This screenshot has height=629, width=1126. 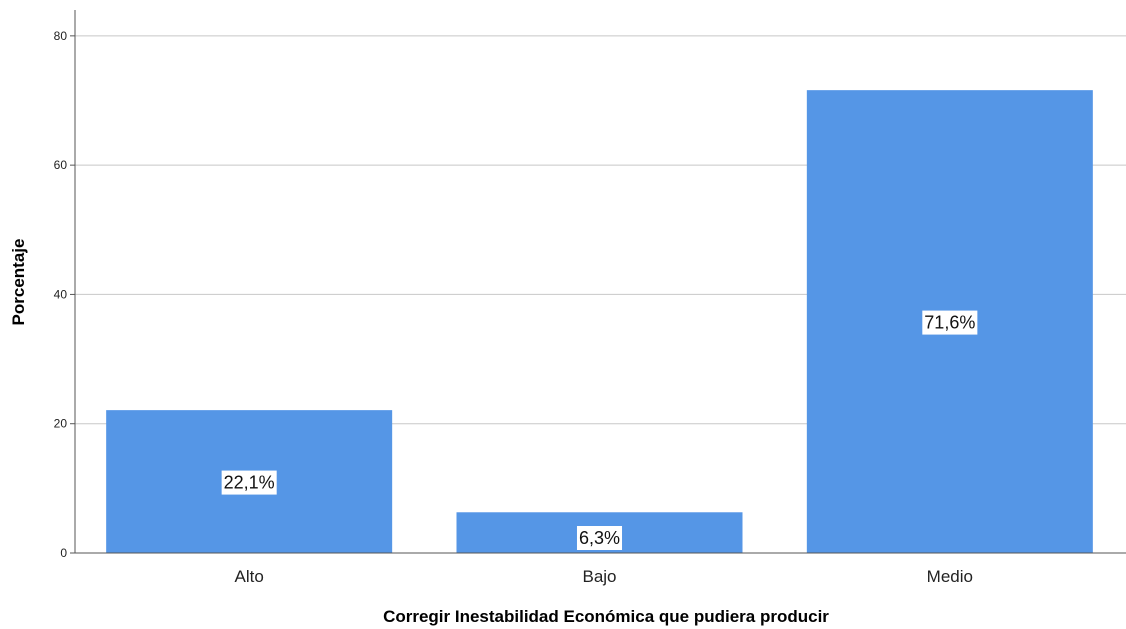 What do you see at coordinates (61, 294) in the screenshot?
I see `y-tick-label: 40` at bounding box center [61, 294].